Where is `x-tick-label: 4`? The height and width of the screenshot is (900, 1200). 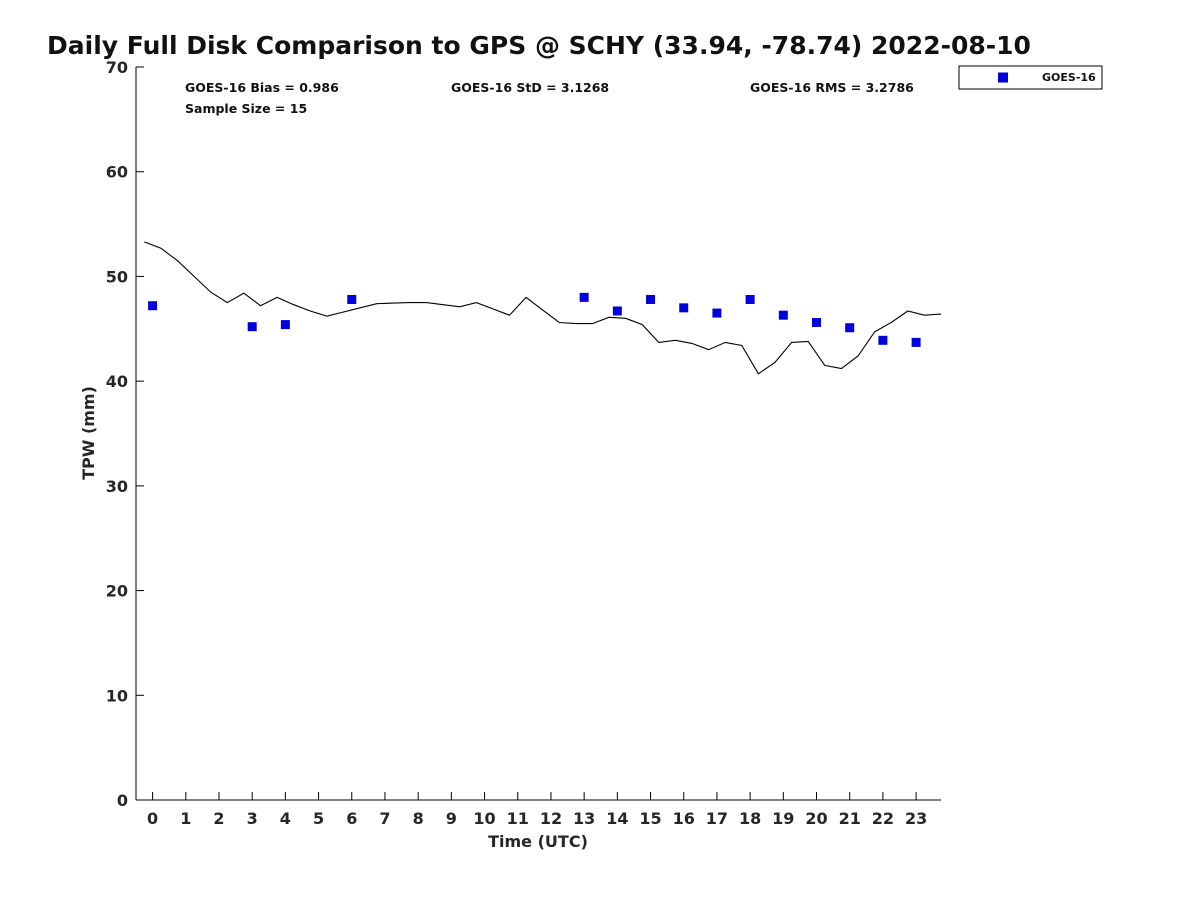
x-tick-label: 4 is located at coordinates (285, 818).